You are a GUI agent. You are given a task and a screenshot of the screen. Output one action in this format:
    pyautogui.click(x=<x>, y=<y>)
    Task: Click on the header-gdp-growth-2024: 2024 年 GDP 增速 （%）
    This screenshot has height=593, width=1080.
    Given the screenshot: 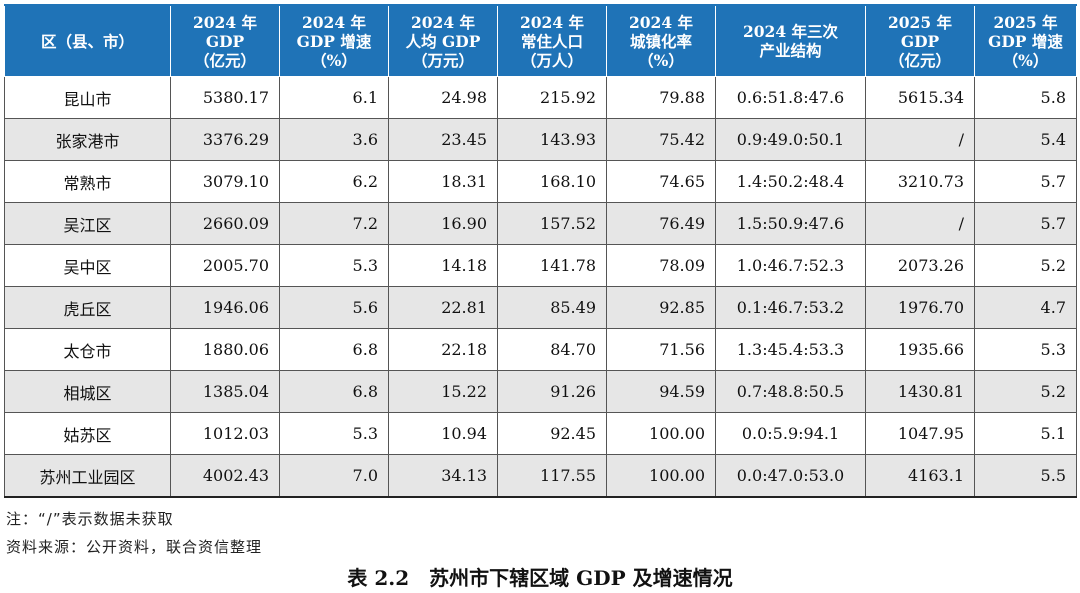 What is the action you would take?
    pyautogui.click(x=334, y=40)
    